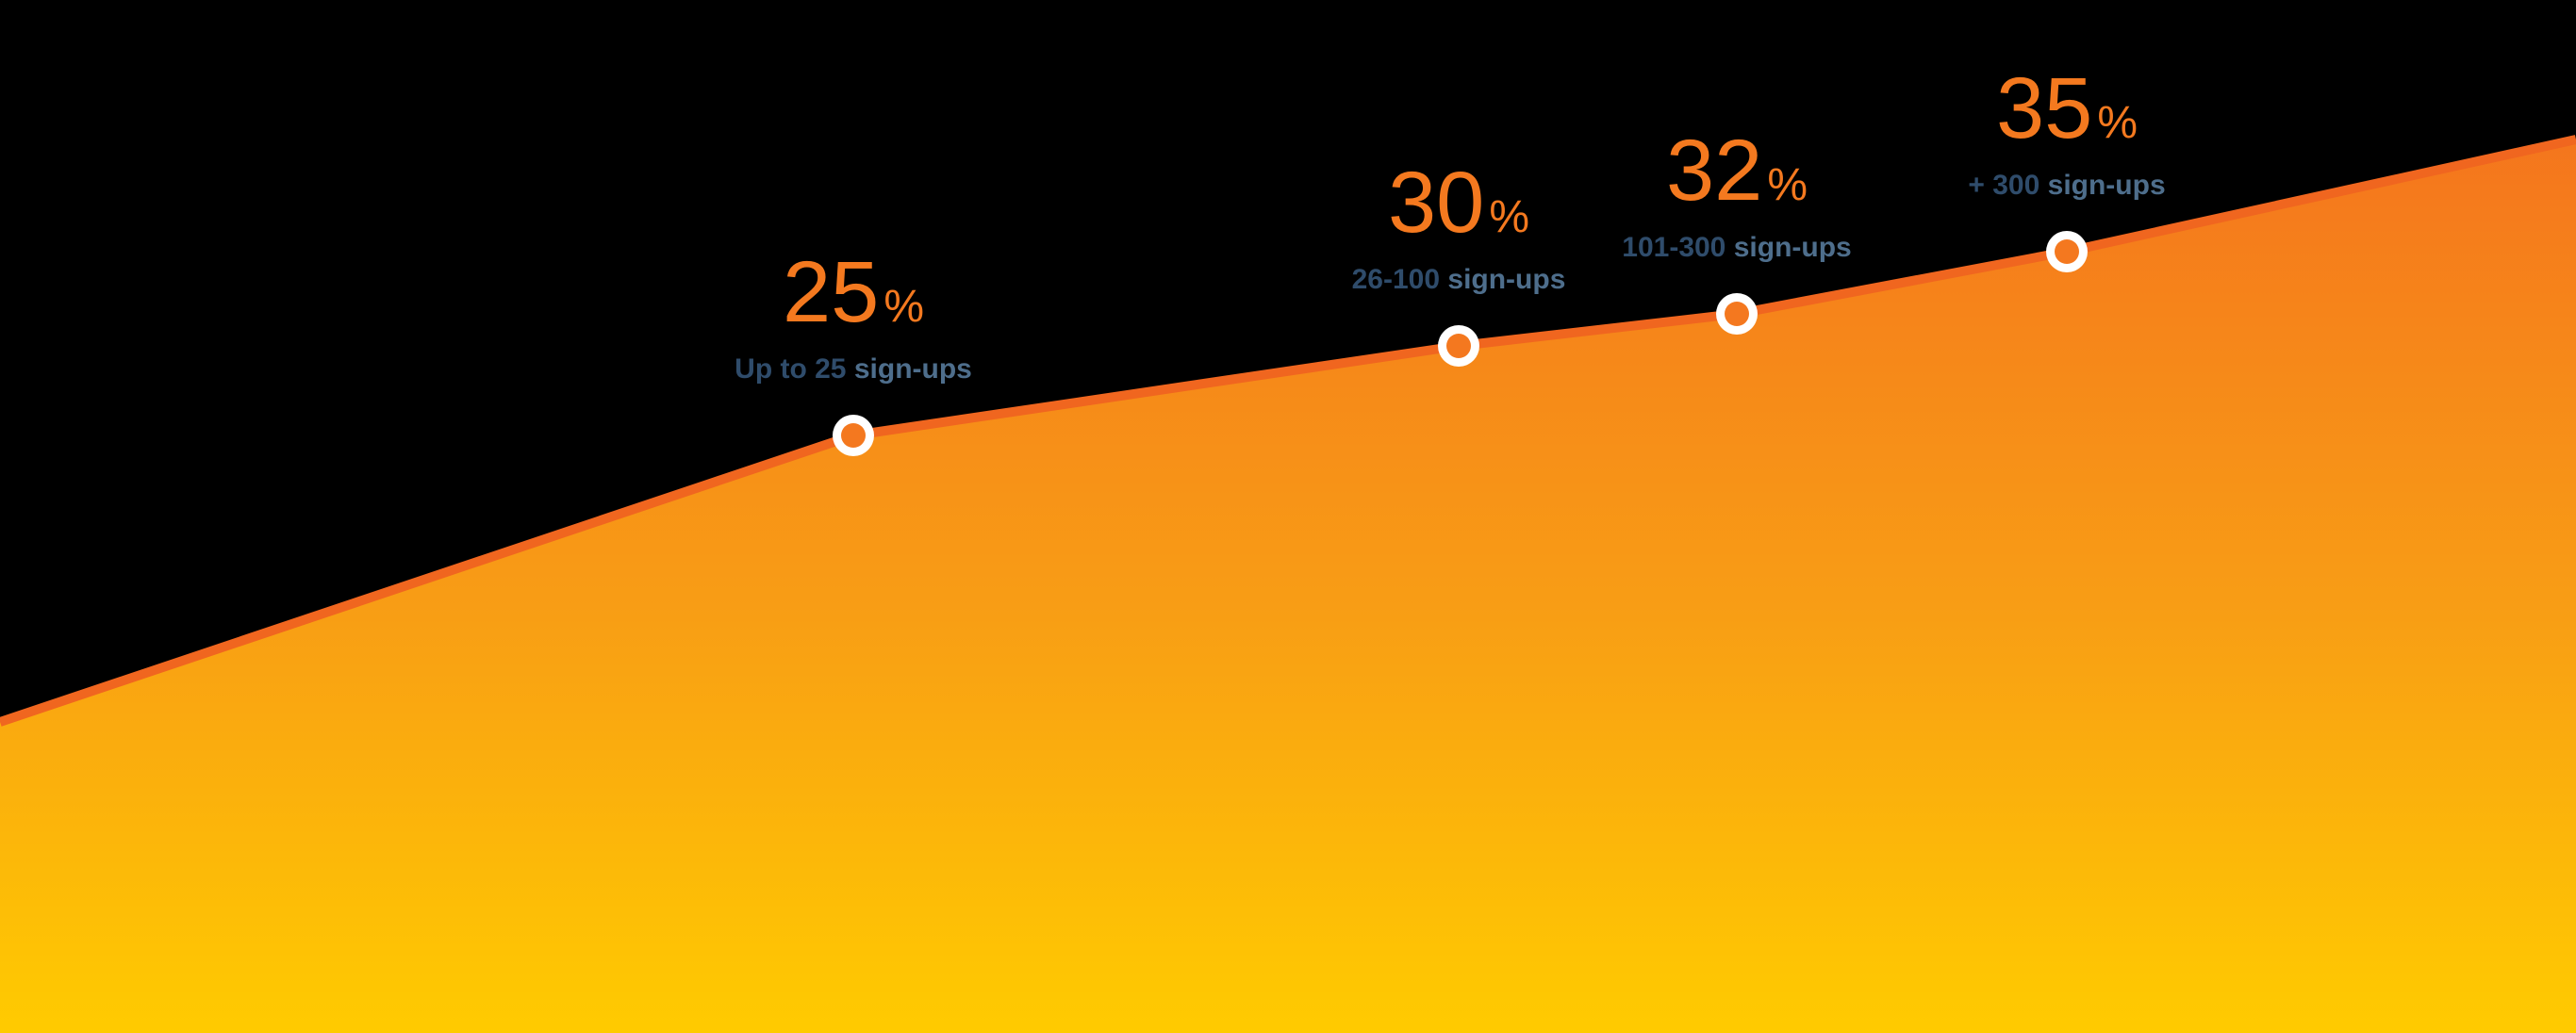 The image size is (2576, 1033). What do you see at coordinates (1436, 203) in the screenshot?
I see `tier-percent-number: 30` at bounding box center [1436, 203].